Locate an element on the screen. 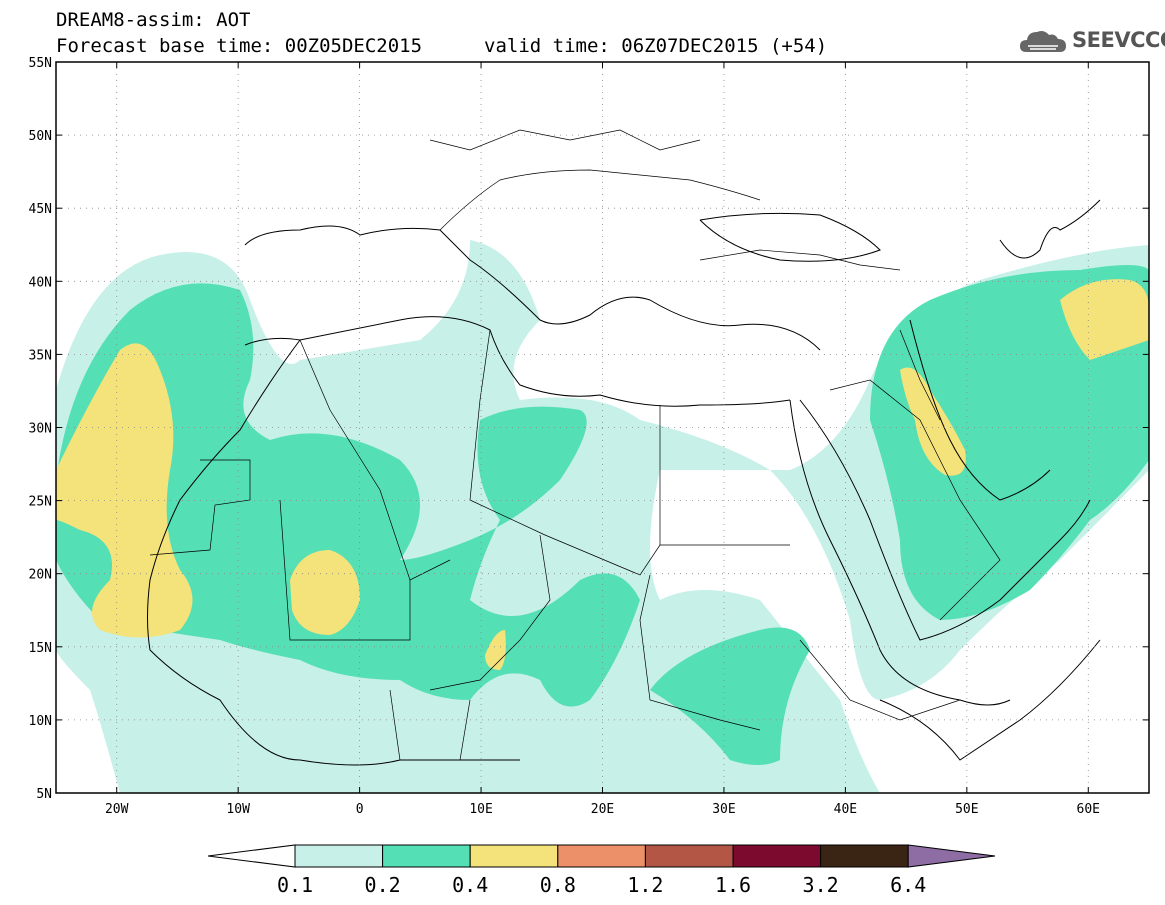 This screenshot has height=905, width=1165. border-turkey is located at coordinates (800, 260).